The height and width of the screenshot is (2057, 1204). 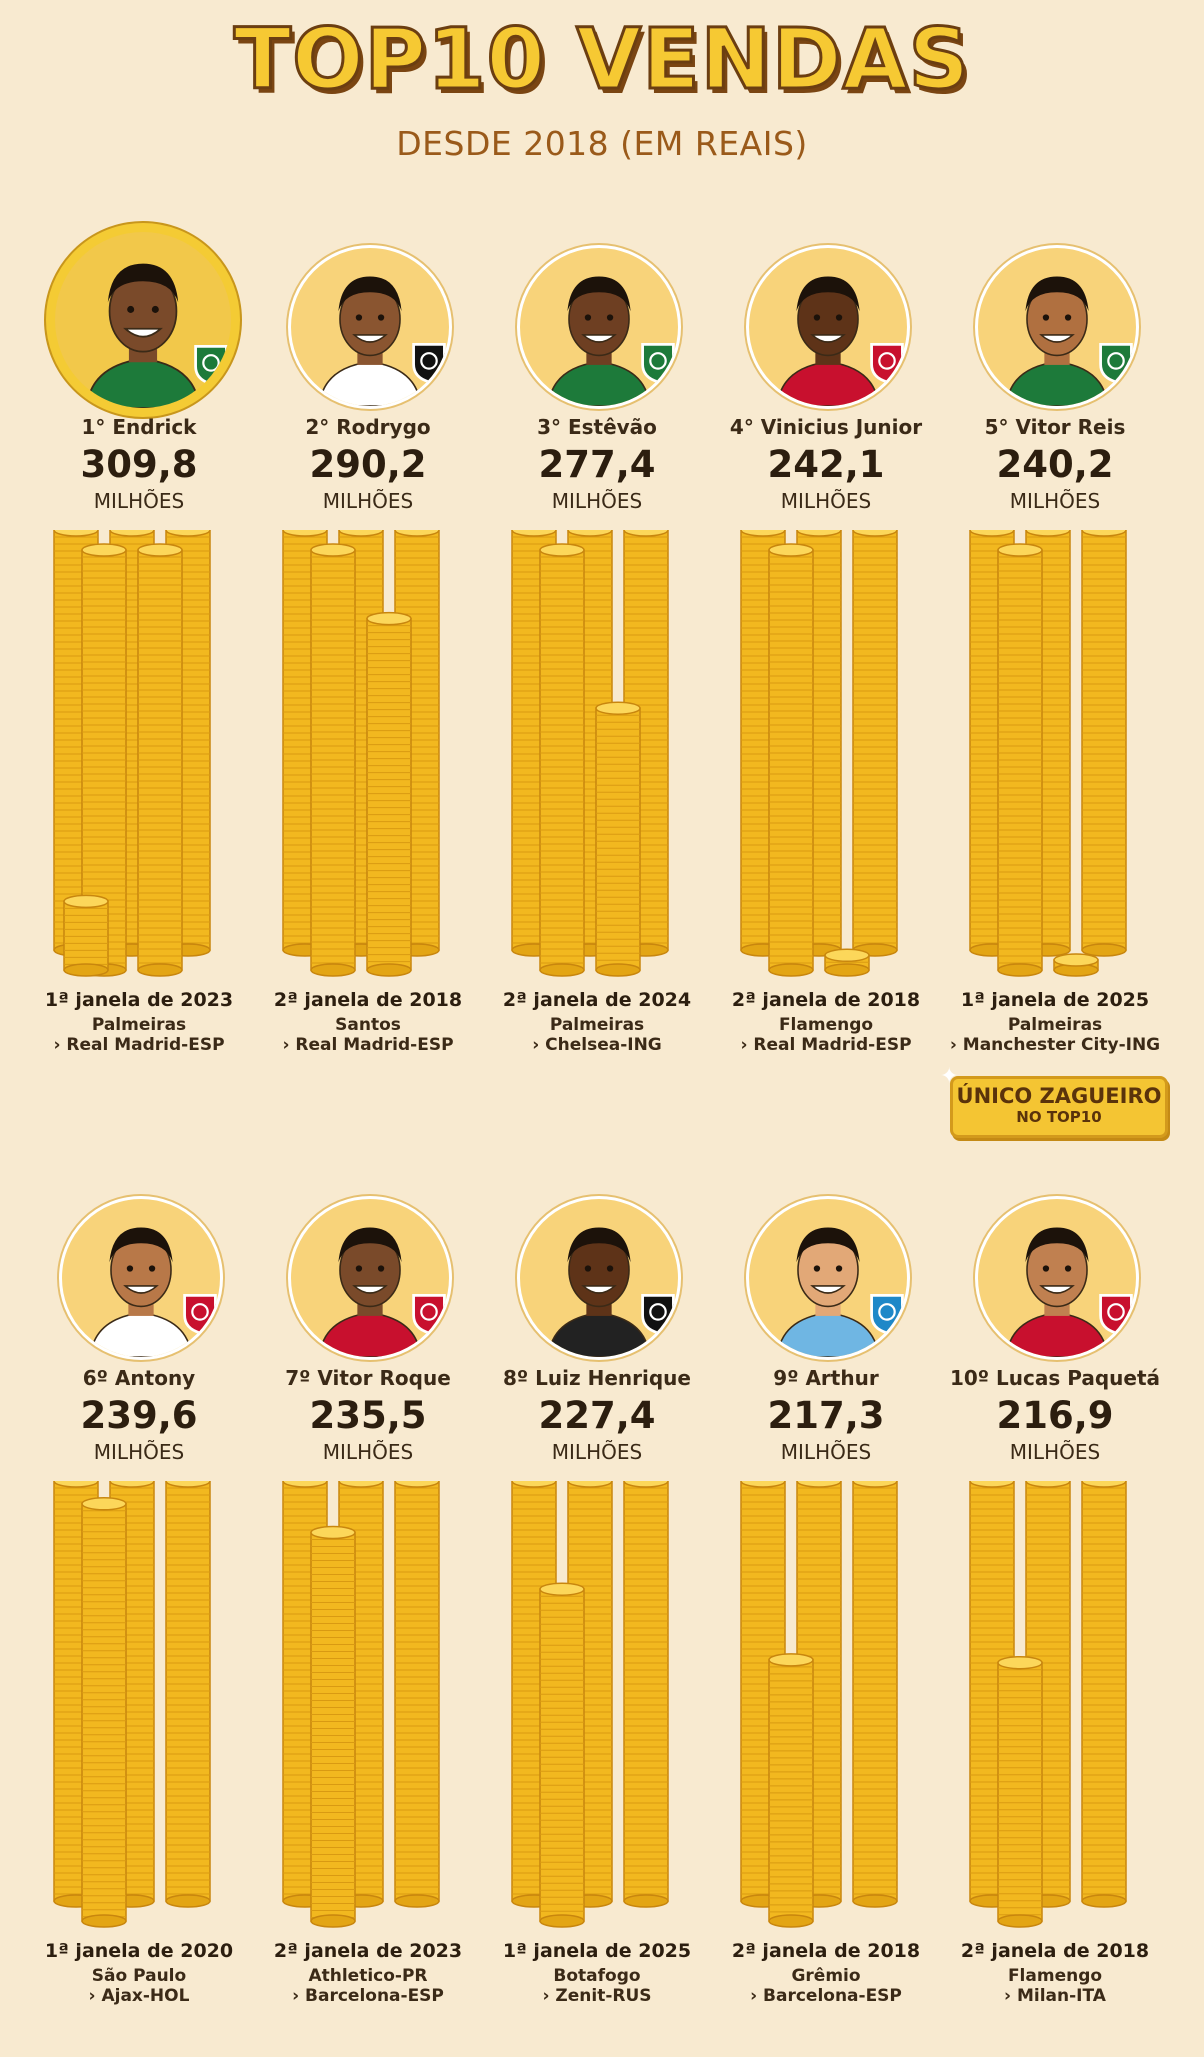 I want to click on note-line-1: ÚNICO ZAGUEIRO, so click(x=1059, y=1096).